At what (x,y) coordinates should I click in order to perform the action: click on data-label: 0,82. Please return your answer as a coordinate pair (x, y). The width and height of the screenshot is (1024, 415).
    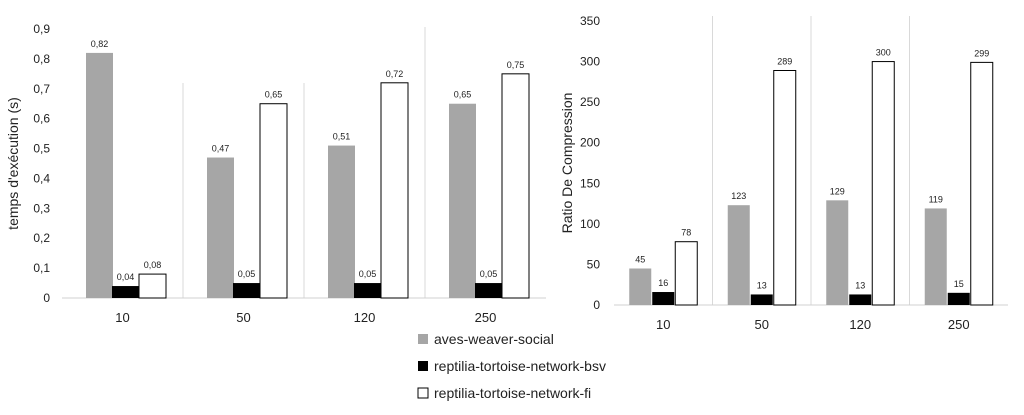
    Looking at the image, I should click on (100, 44).